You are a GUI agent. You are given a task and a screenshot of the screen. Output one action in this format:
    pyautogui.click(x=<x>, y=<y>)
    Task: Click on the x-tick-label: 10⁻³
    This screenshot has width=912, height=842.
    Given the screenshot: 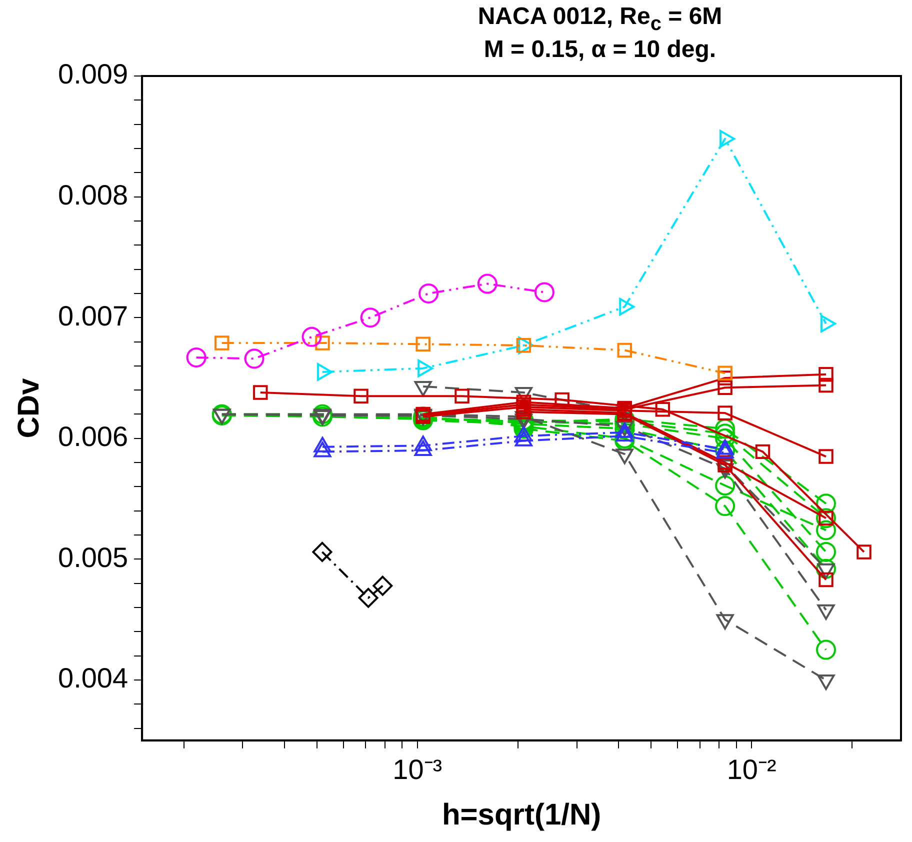 What is the action you would take?
    pyautogui.click(x=417, y=769)
    